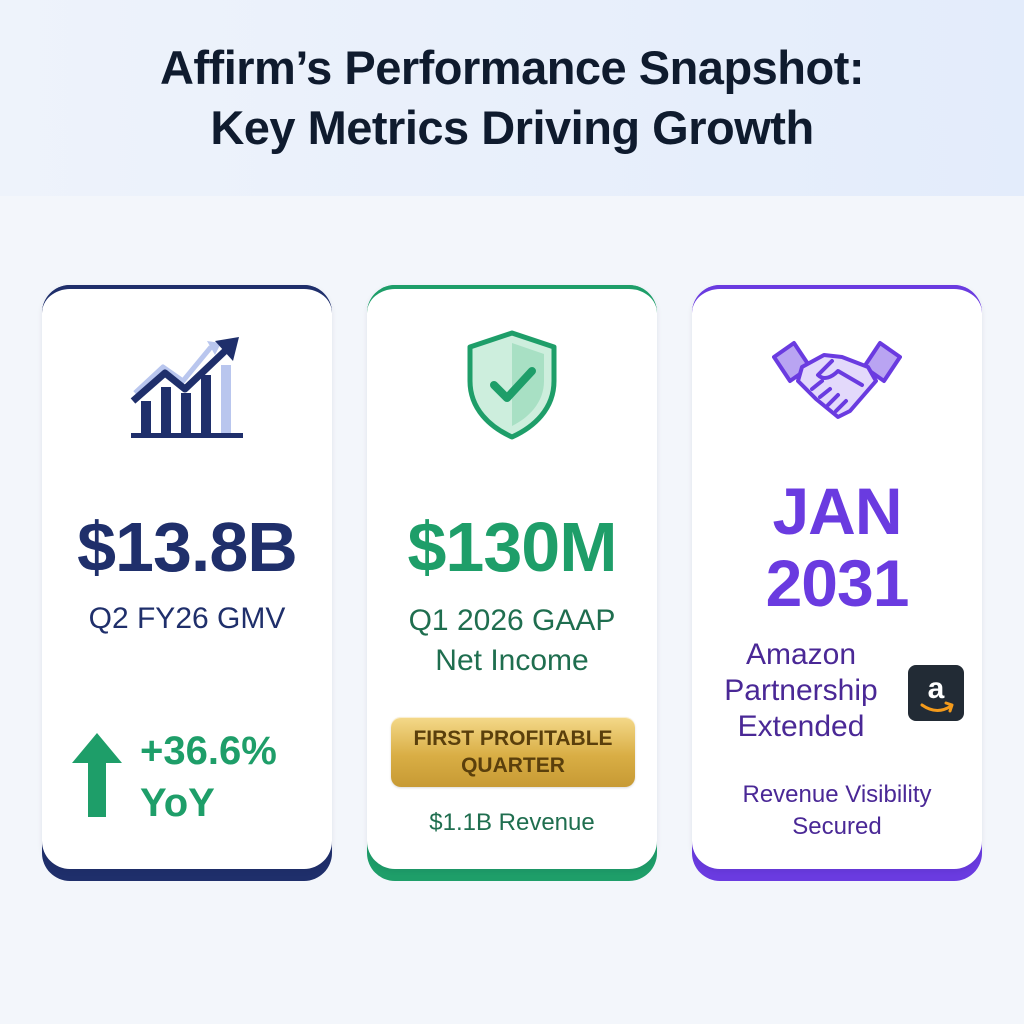 The image size is (1024, 1024). I want to click on title-line-2: Key Metrics Driving Growth, so click(512, 127).